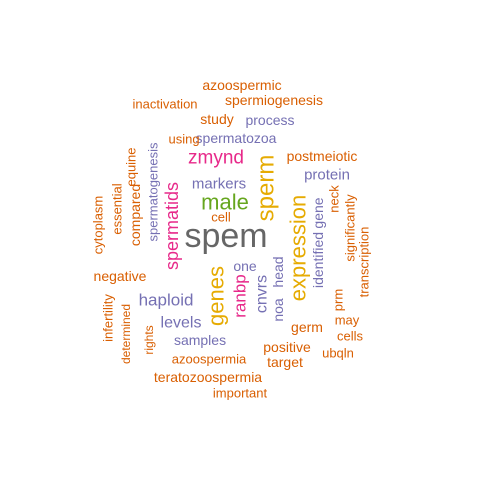  What do you see at coordinates (338, 353) in the screenshot?
I see `word-ubqln: ubqln` at bounding box center [338, 353].